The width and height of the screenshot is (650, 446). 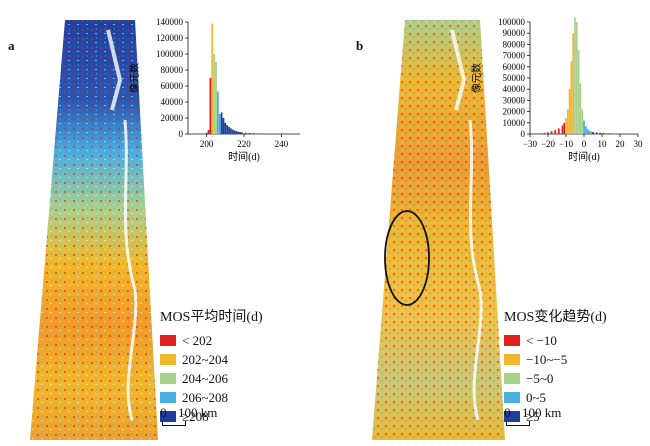 I want to click on x-tick-label: 30, so click(x=639, y=144).